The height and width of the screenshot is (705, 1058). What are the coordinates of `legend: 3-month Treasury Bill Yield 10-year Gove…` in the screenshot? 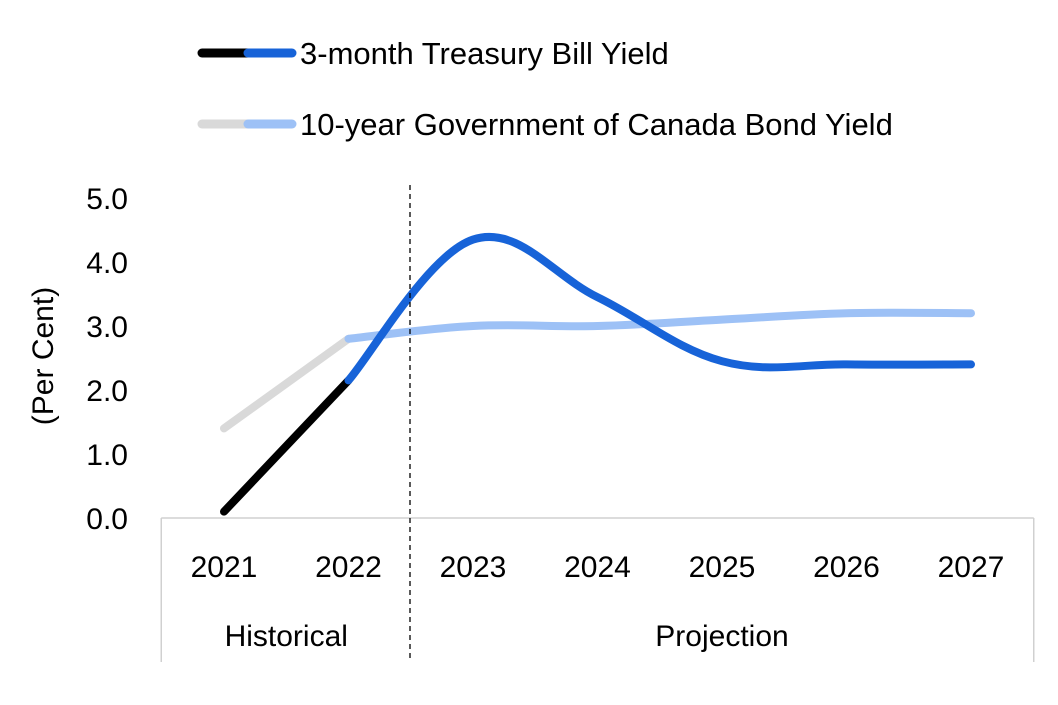 It's located at (545, 89).